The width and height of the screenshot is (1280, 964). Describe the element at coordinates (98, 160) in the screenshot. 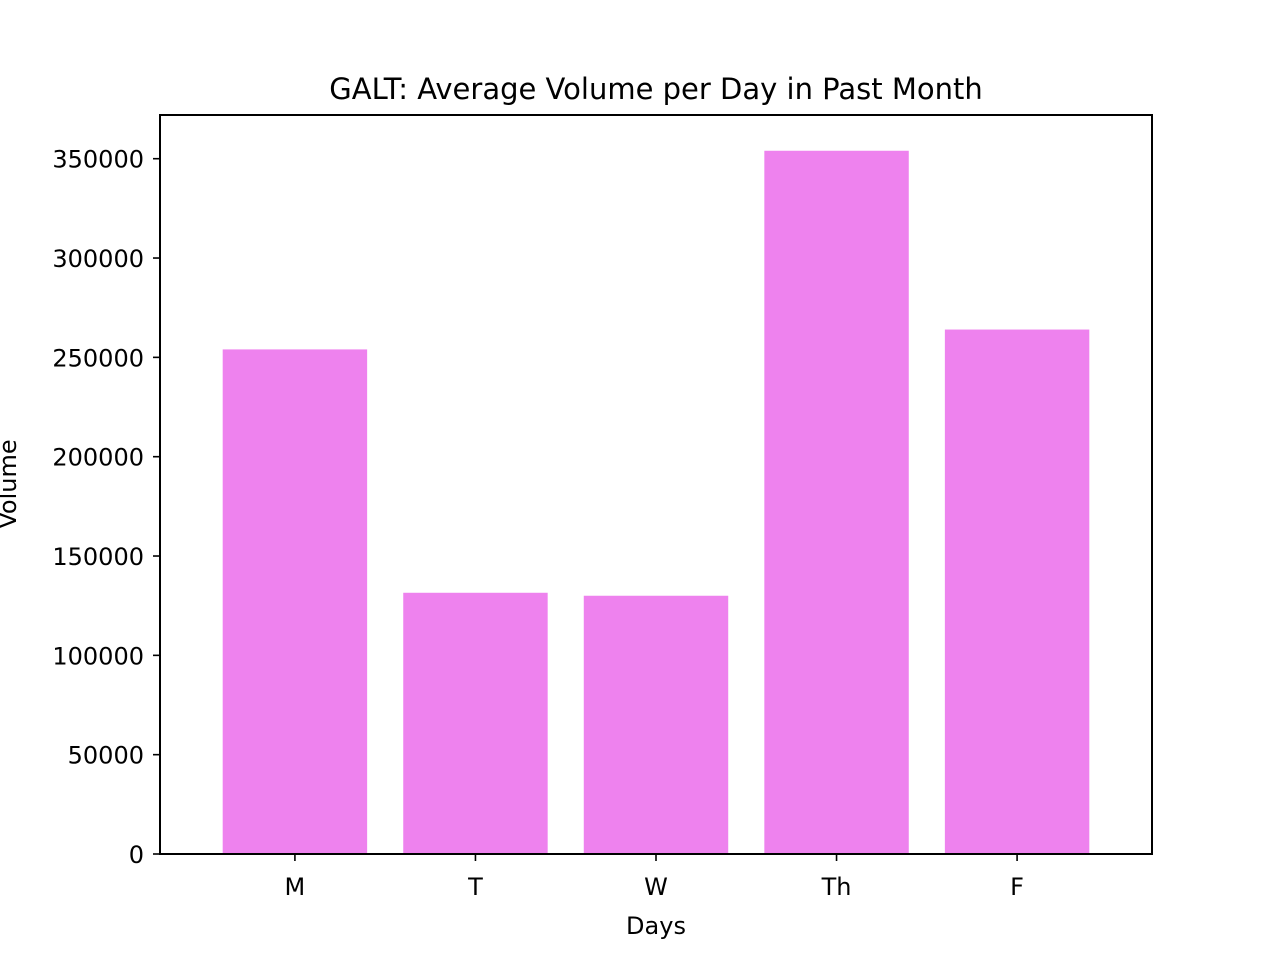

I see `y-tick-label: 350000` at that location.